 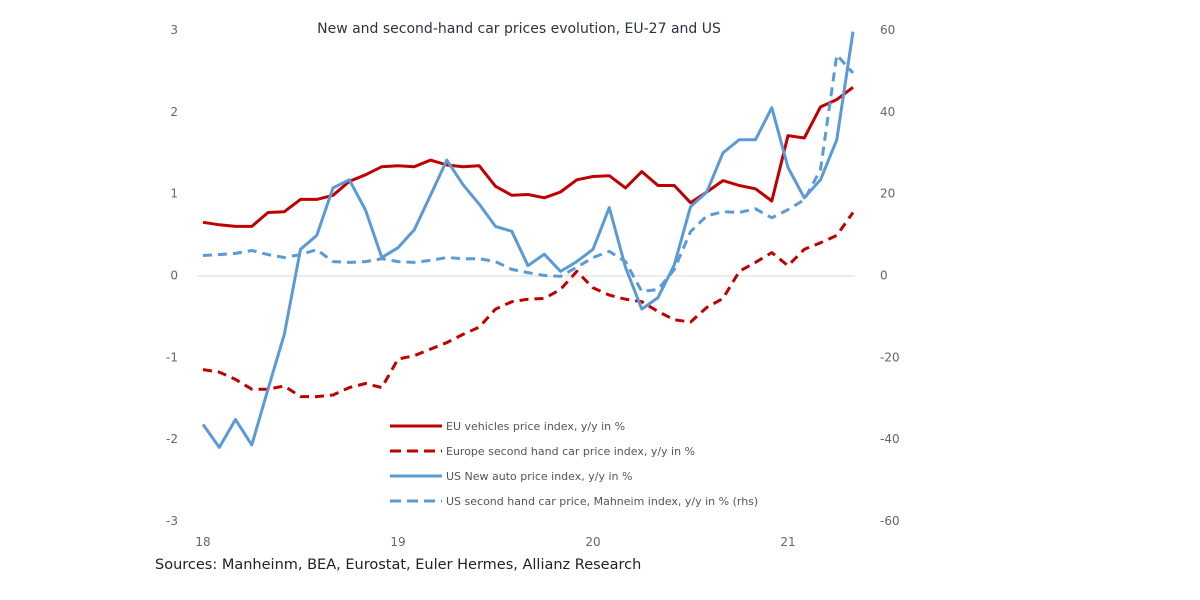 What do you see at coordinates (592, 542) in the screenshot?
I see `x-tick-label: 20` at bounding box center [592, 542].